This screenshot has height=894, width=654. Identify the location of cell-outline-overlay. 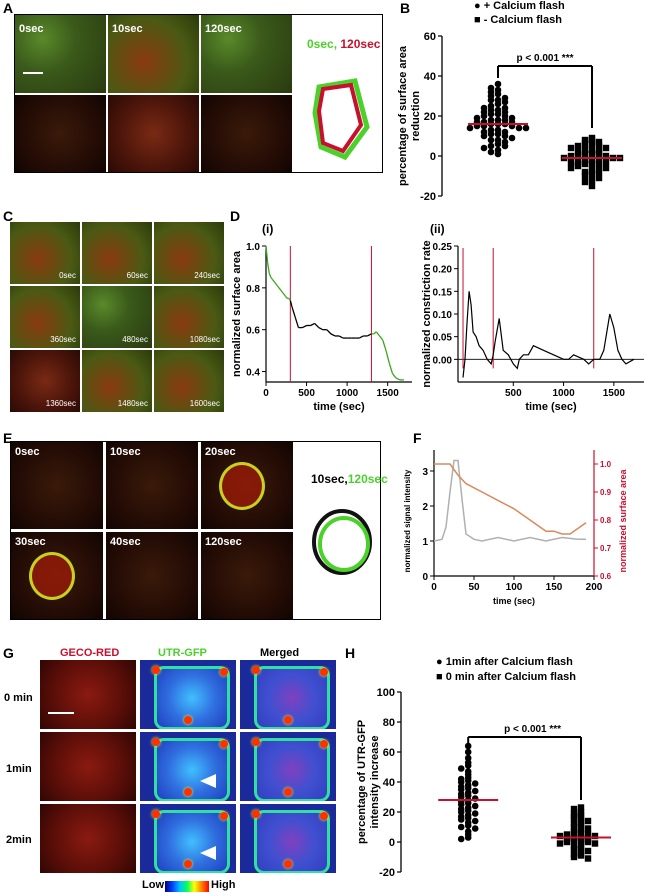
(342, 542).